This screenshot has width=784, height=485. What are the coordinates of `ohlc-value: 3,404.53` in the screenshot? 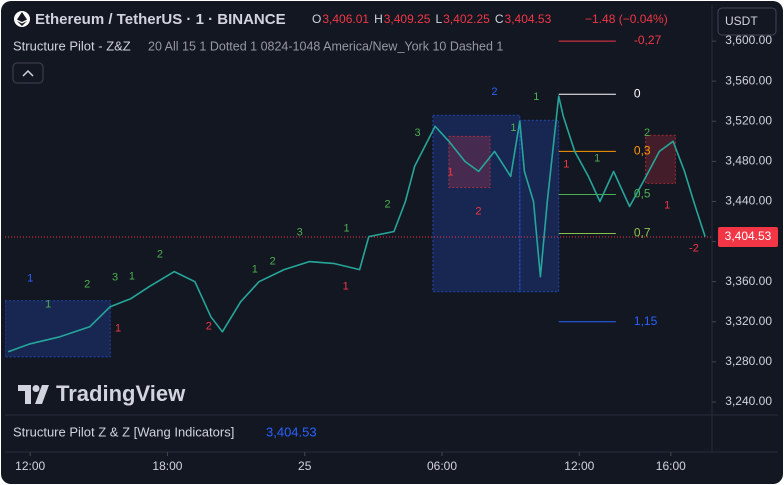 It's located at (528, 19).